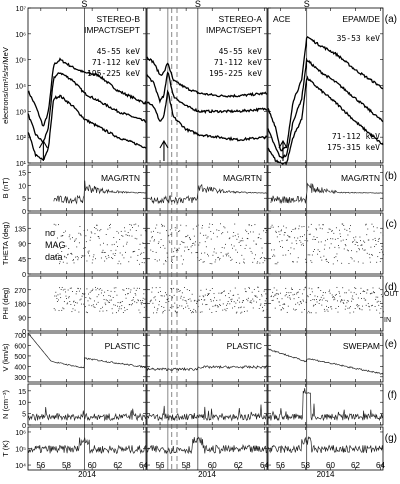 This screenshot has height=484, width=400. What do you see at coordinates (360, 178) in the screenshot?
I see `mag-label: MAG/RTN` at bounding box center [360, 178].